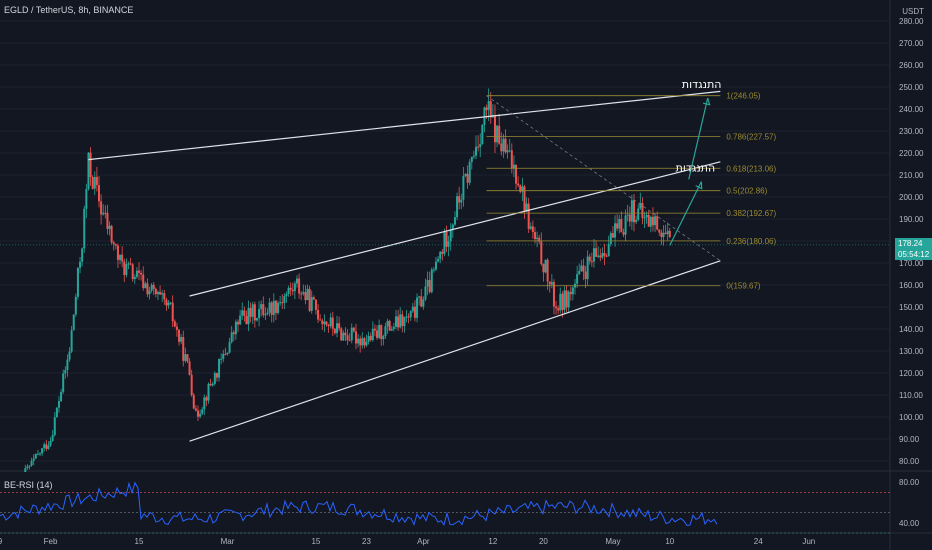  I want to click on resistance-label: התנגדות, so click(696, 168).